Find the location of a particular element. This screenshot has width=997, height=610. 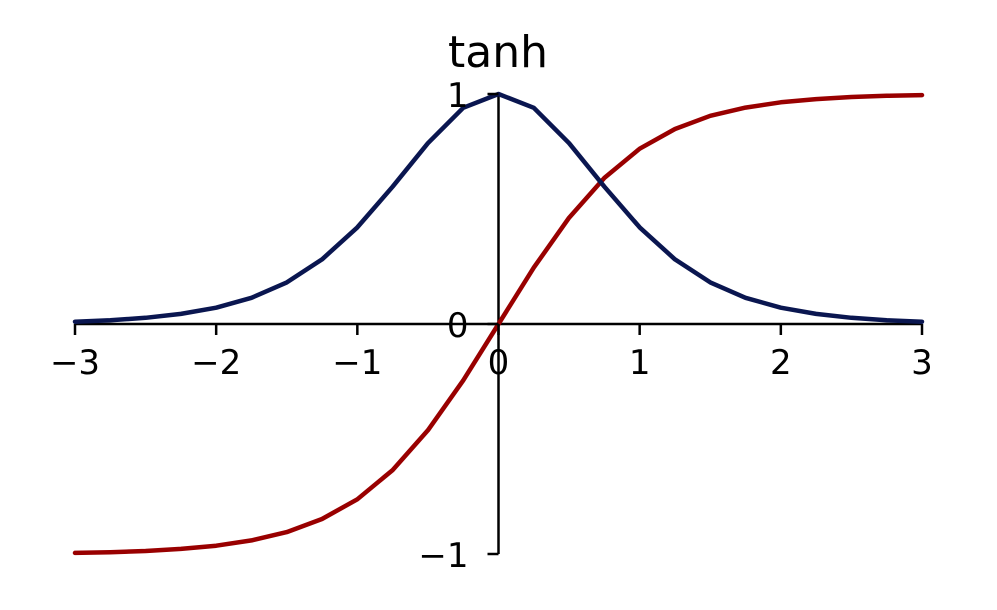

x-tick-label: 1 is located at coordinates (640, 363).